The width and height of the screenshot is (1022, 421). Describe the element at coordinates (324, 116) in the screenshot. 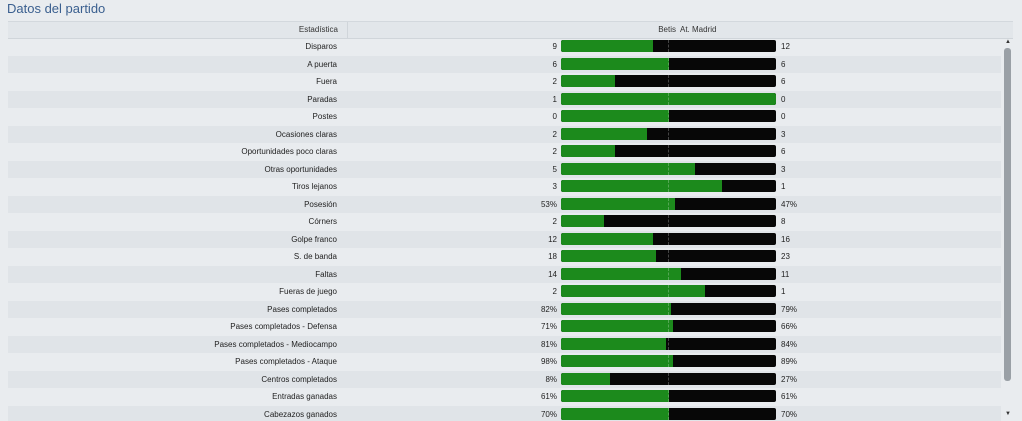

I see `stat-label: Postes` at that location.